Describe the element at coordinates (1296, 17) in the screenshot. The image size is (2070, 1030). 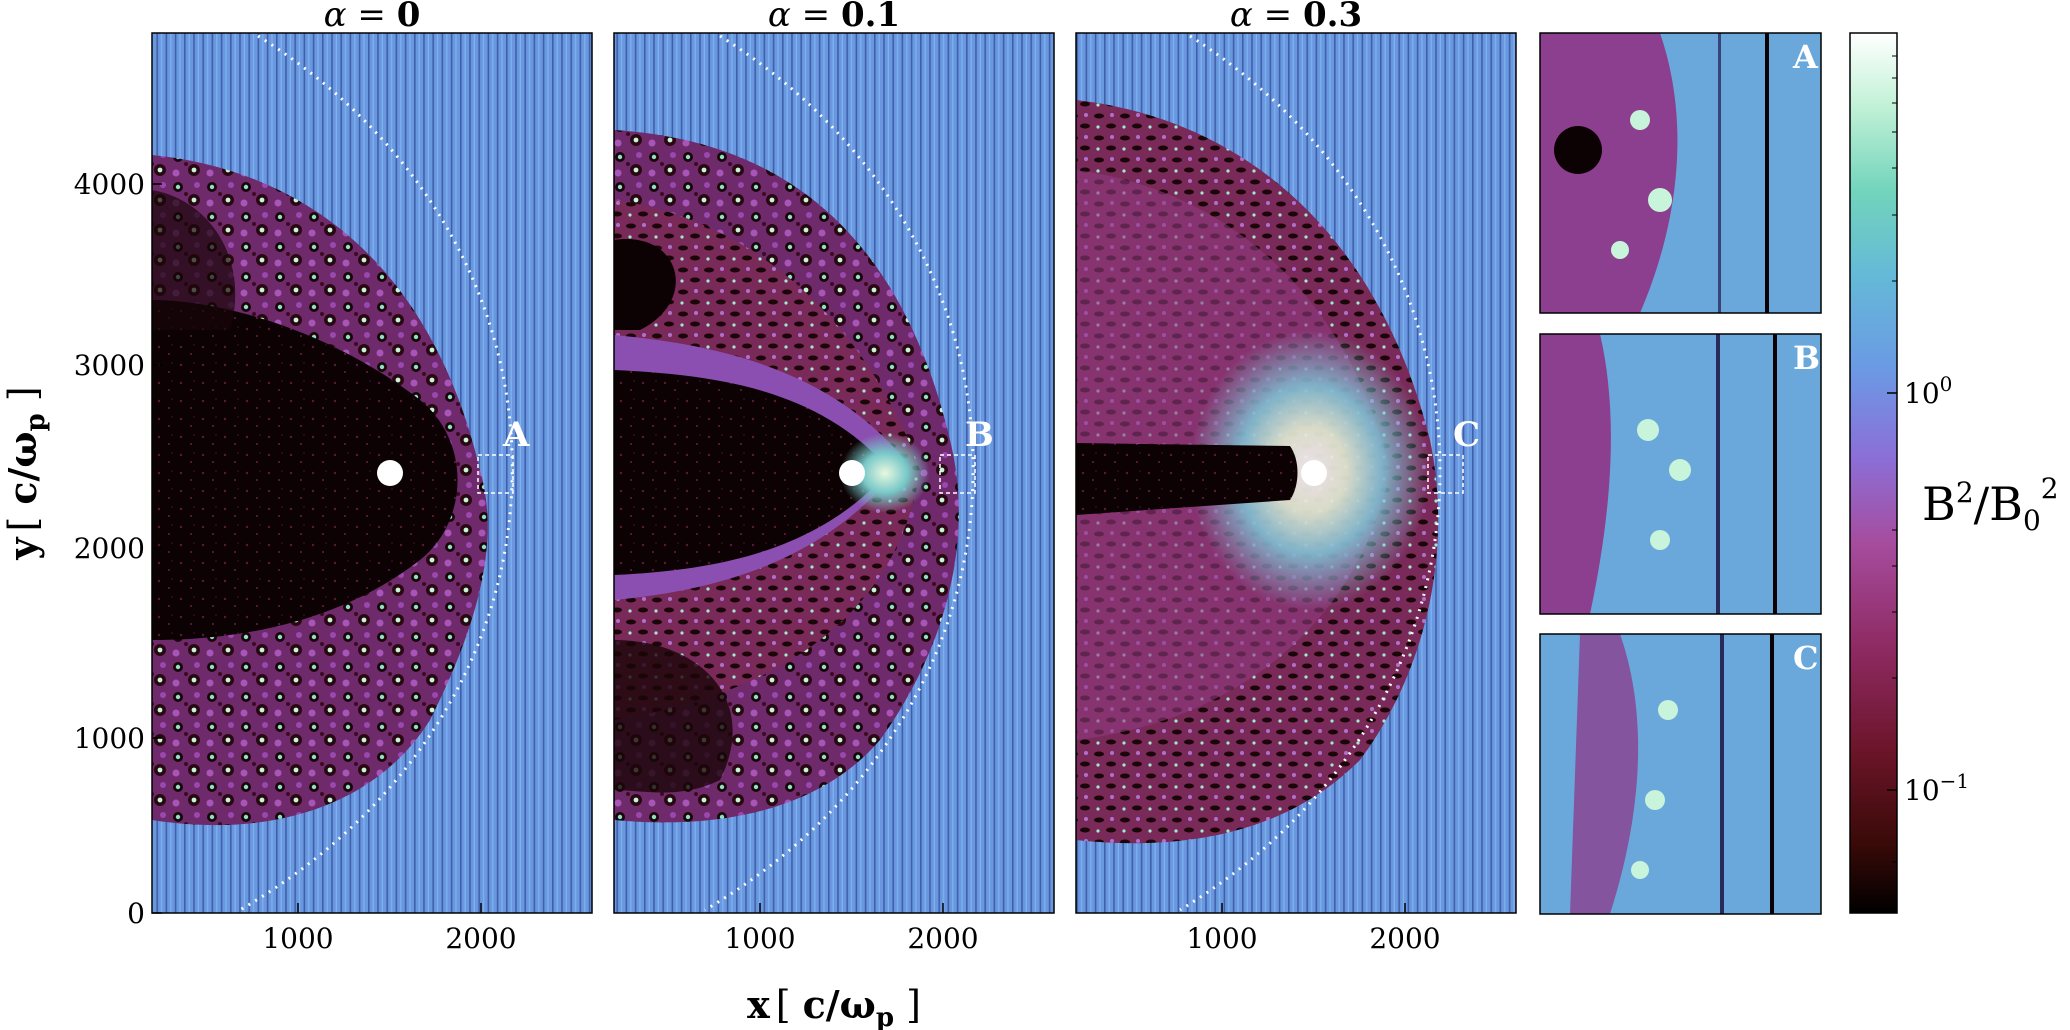
I see `title-alpha-0.3: α = 0.3` at that location.